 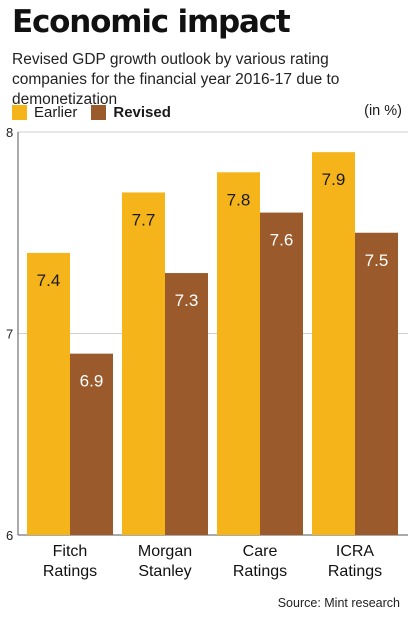 What do you see at coordinates (164, 571) in the screenshot?
I see `x-tick-label-1-1: Stanley` at bounding box center [164, 571].